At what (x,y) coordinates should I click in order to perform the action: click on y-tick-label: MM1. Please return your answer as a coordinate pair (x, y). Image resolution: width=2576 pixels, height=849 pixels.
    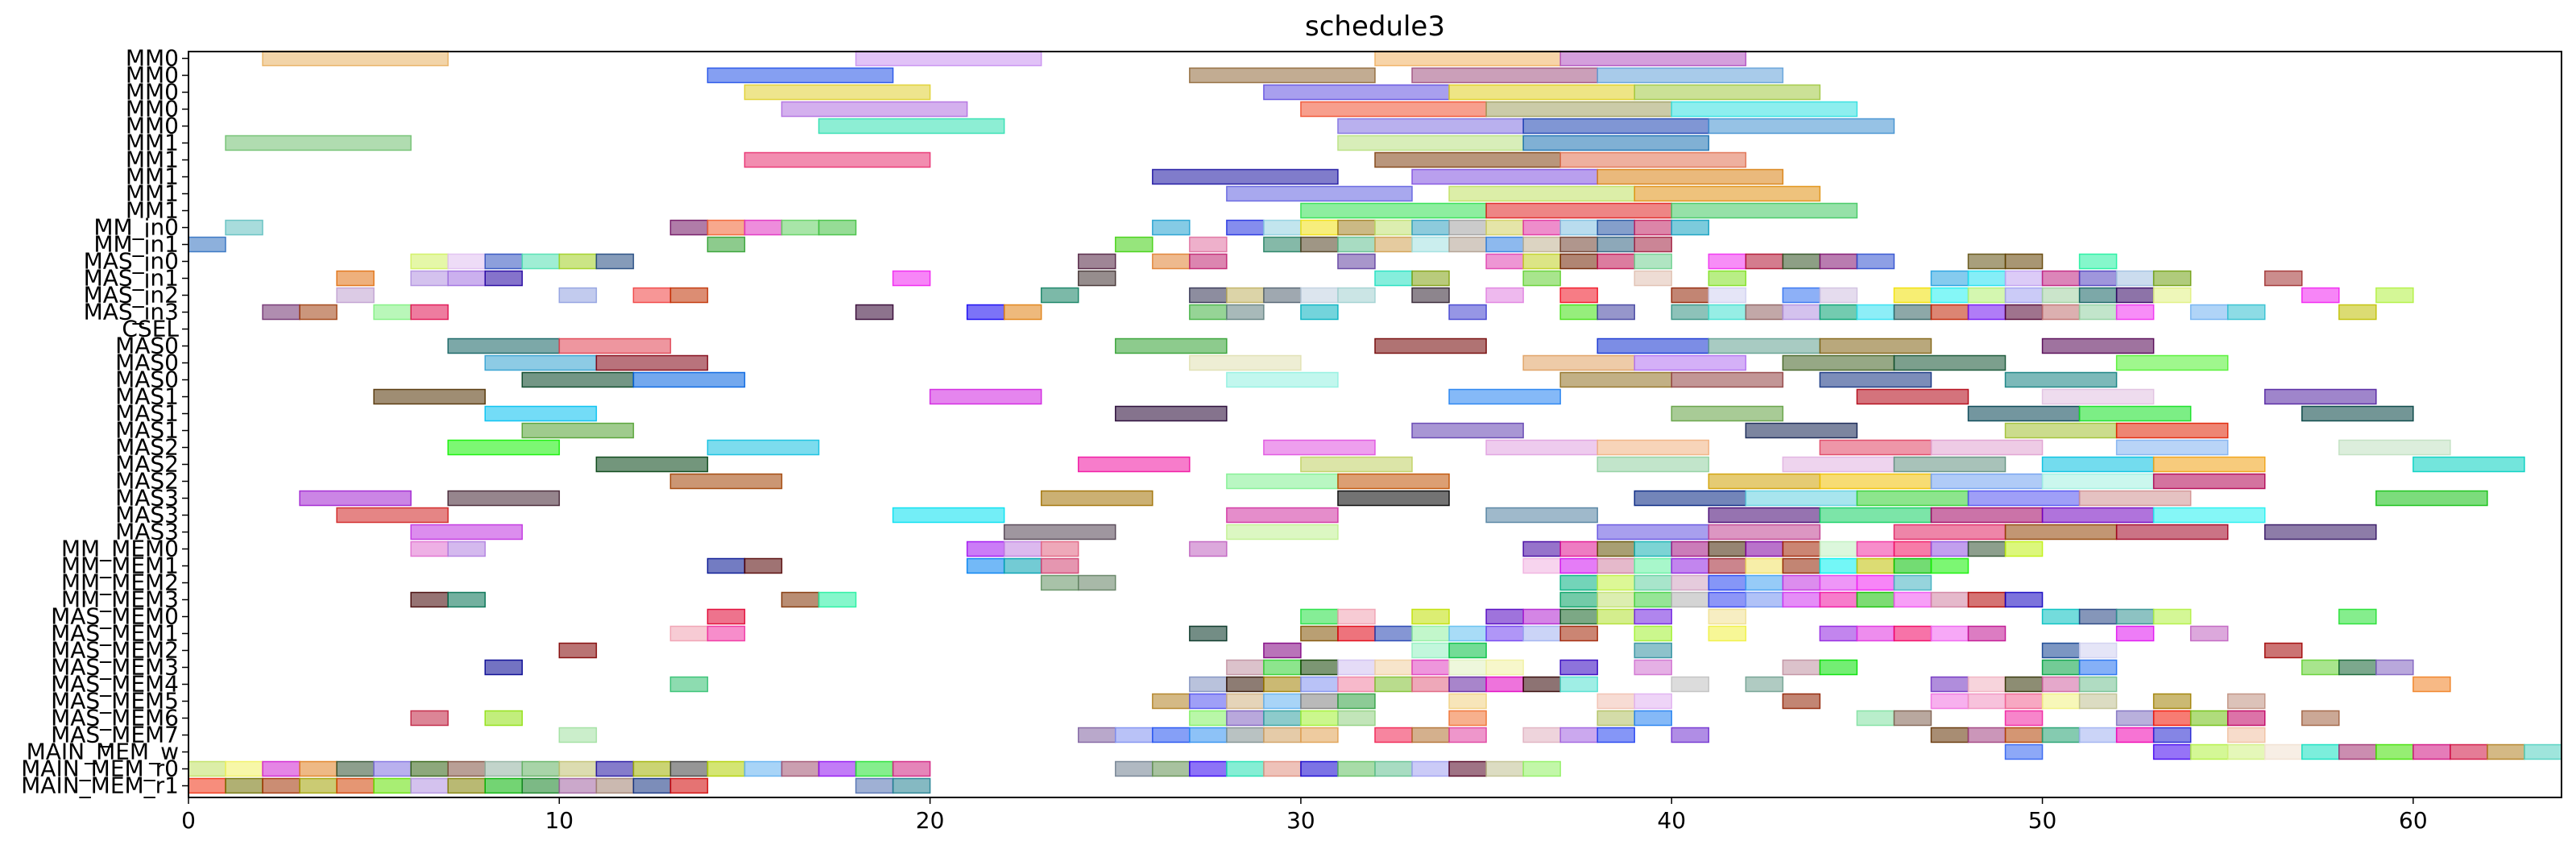
    Looking at the image, I should click on (152, 160).